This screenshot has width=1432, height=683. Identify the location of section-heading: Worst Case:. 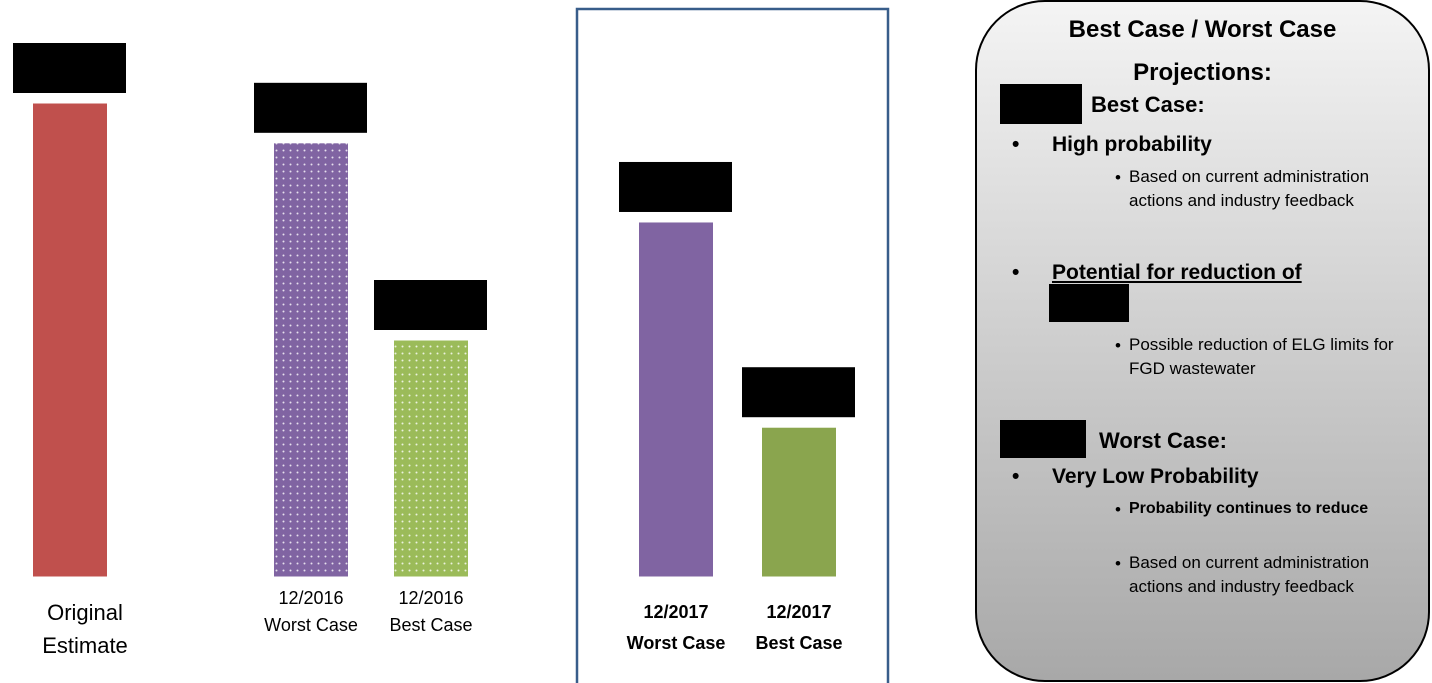
(1163, 440).